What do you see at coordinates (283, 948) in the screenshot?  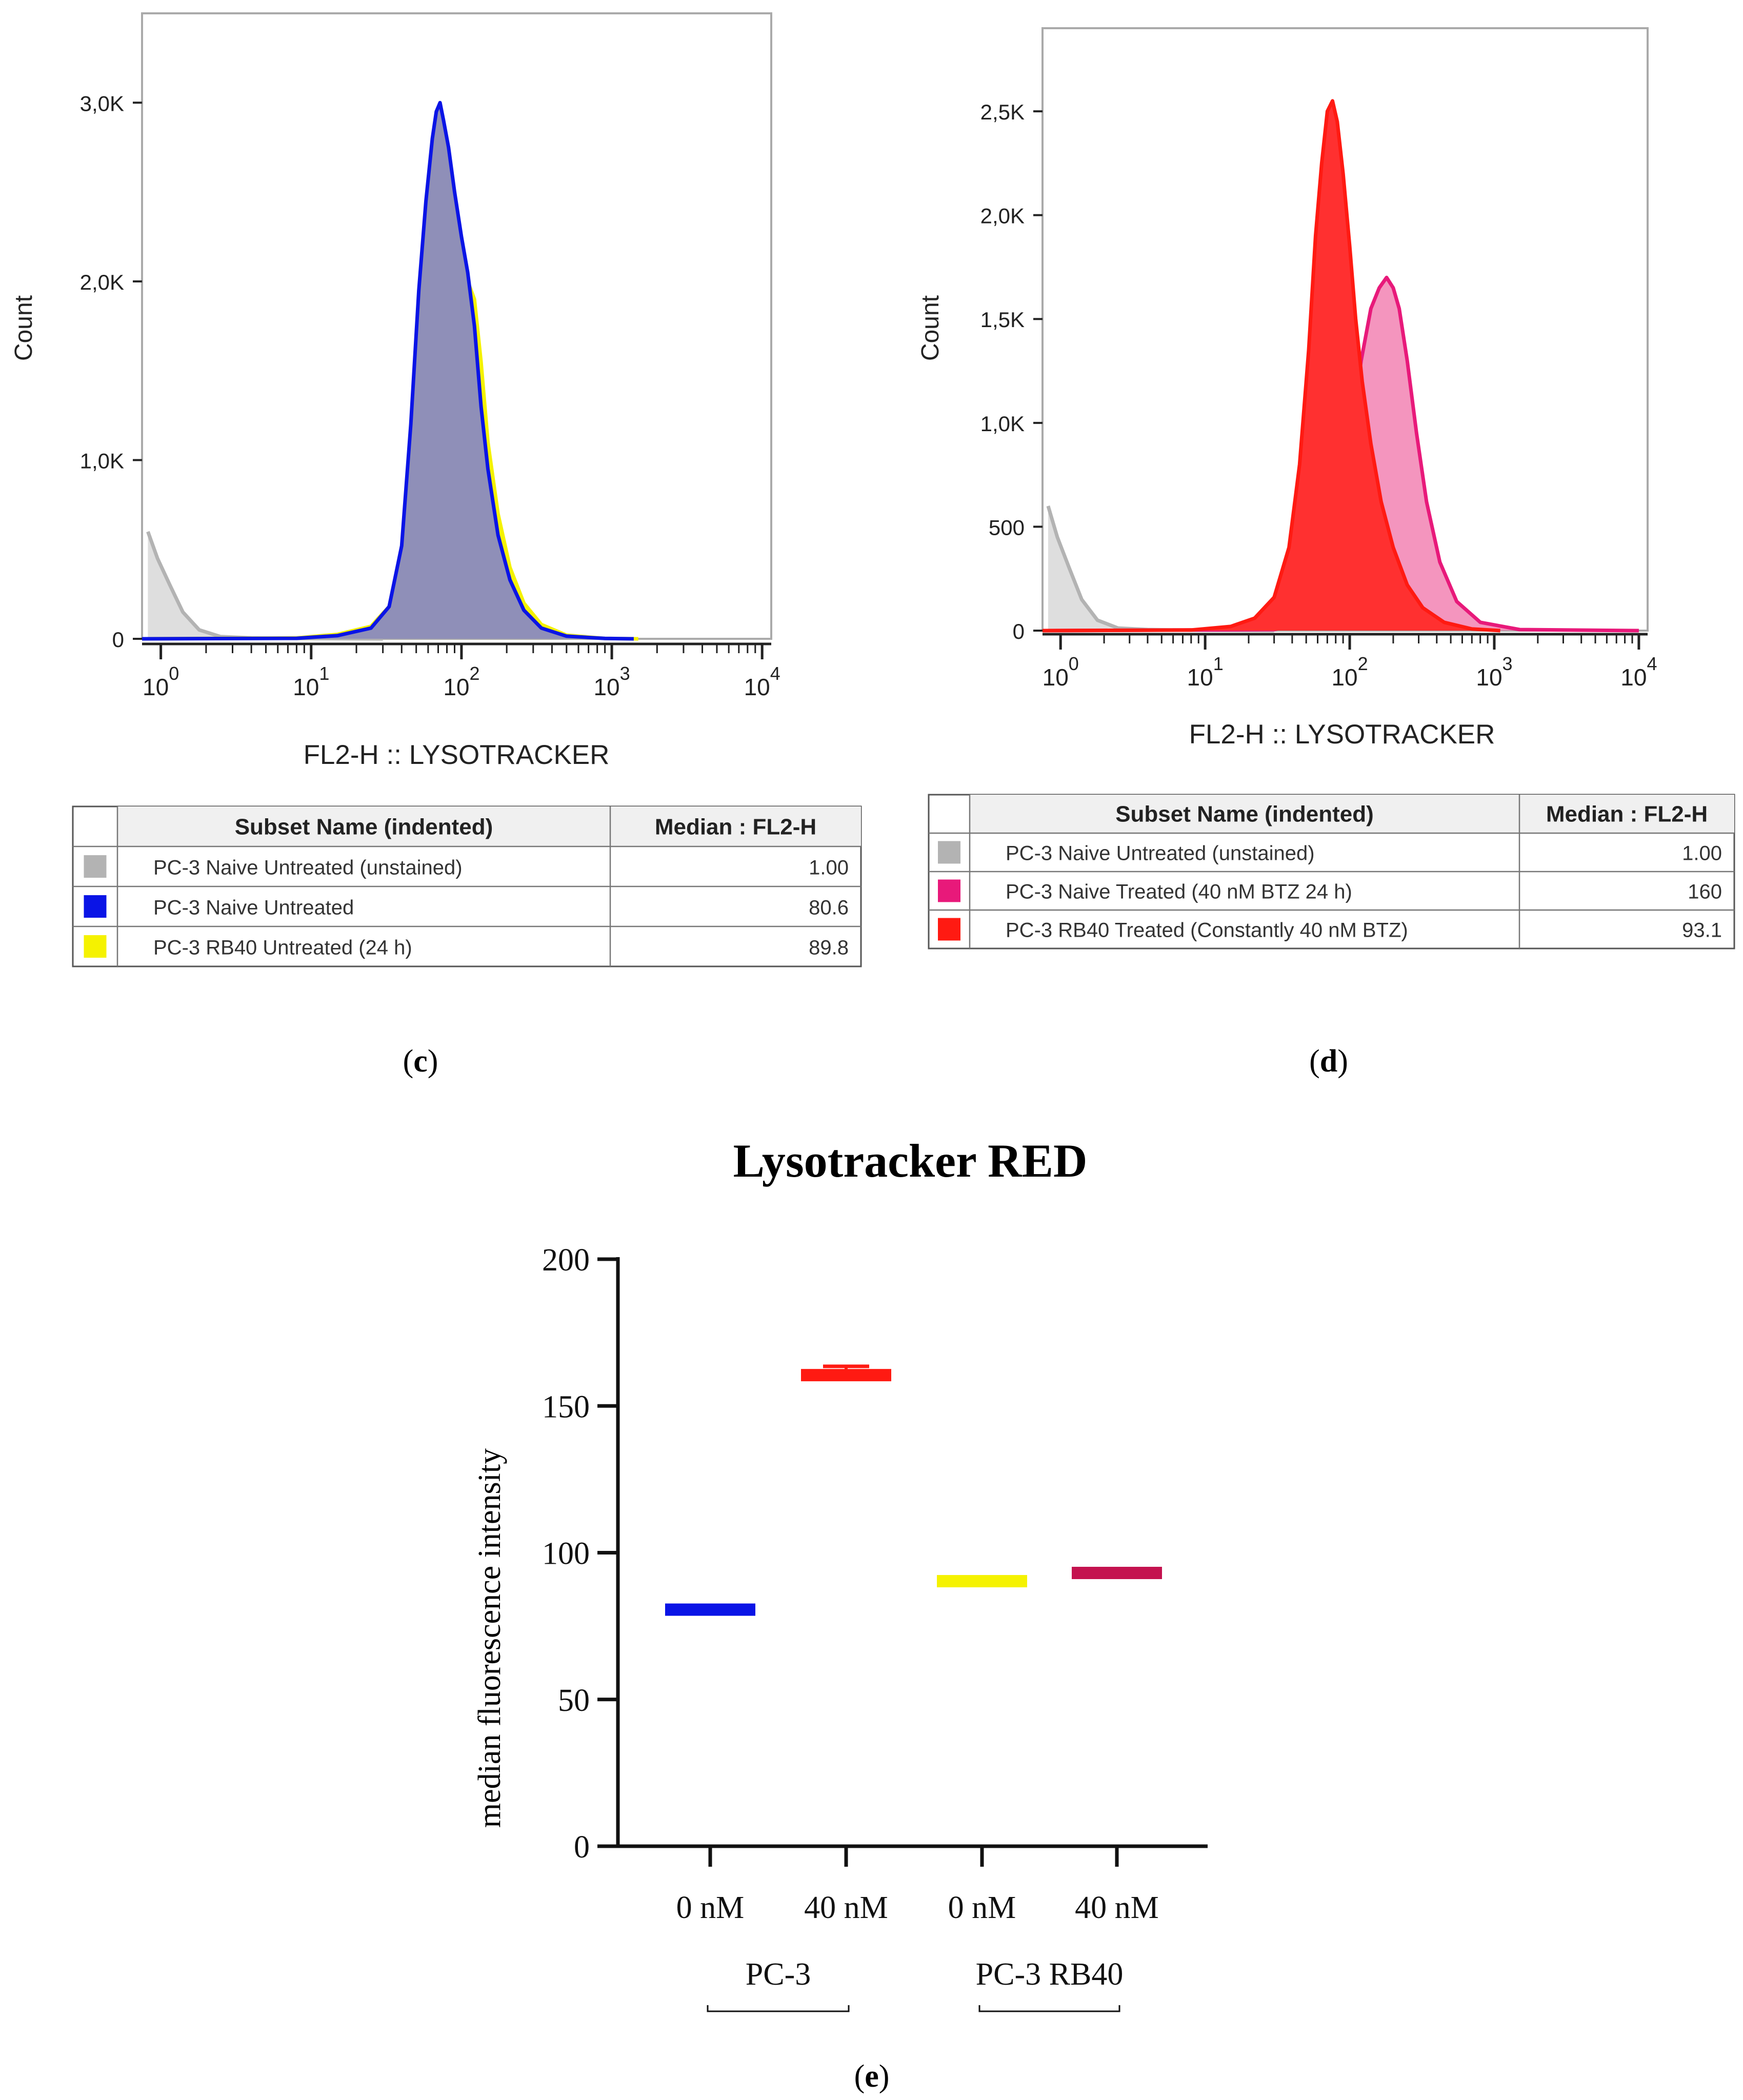 I see `legend-row-name: PC-3 RB40 Untreated (24 h)` at bounding box center [283, 948].